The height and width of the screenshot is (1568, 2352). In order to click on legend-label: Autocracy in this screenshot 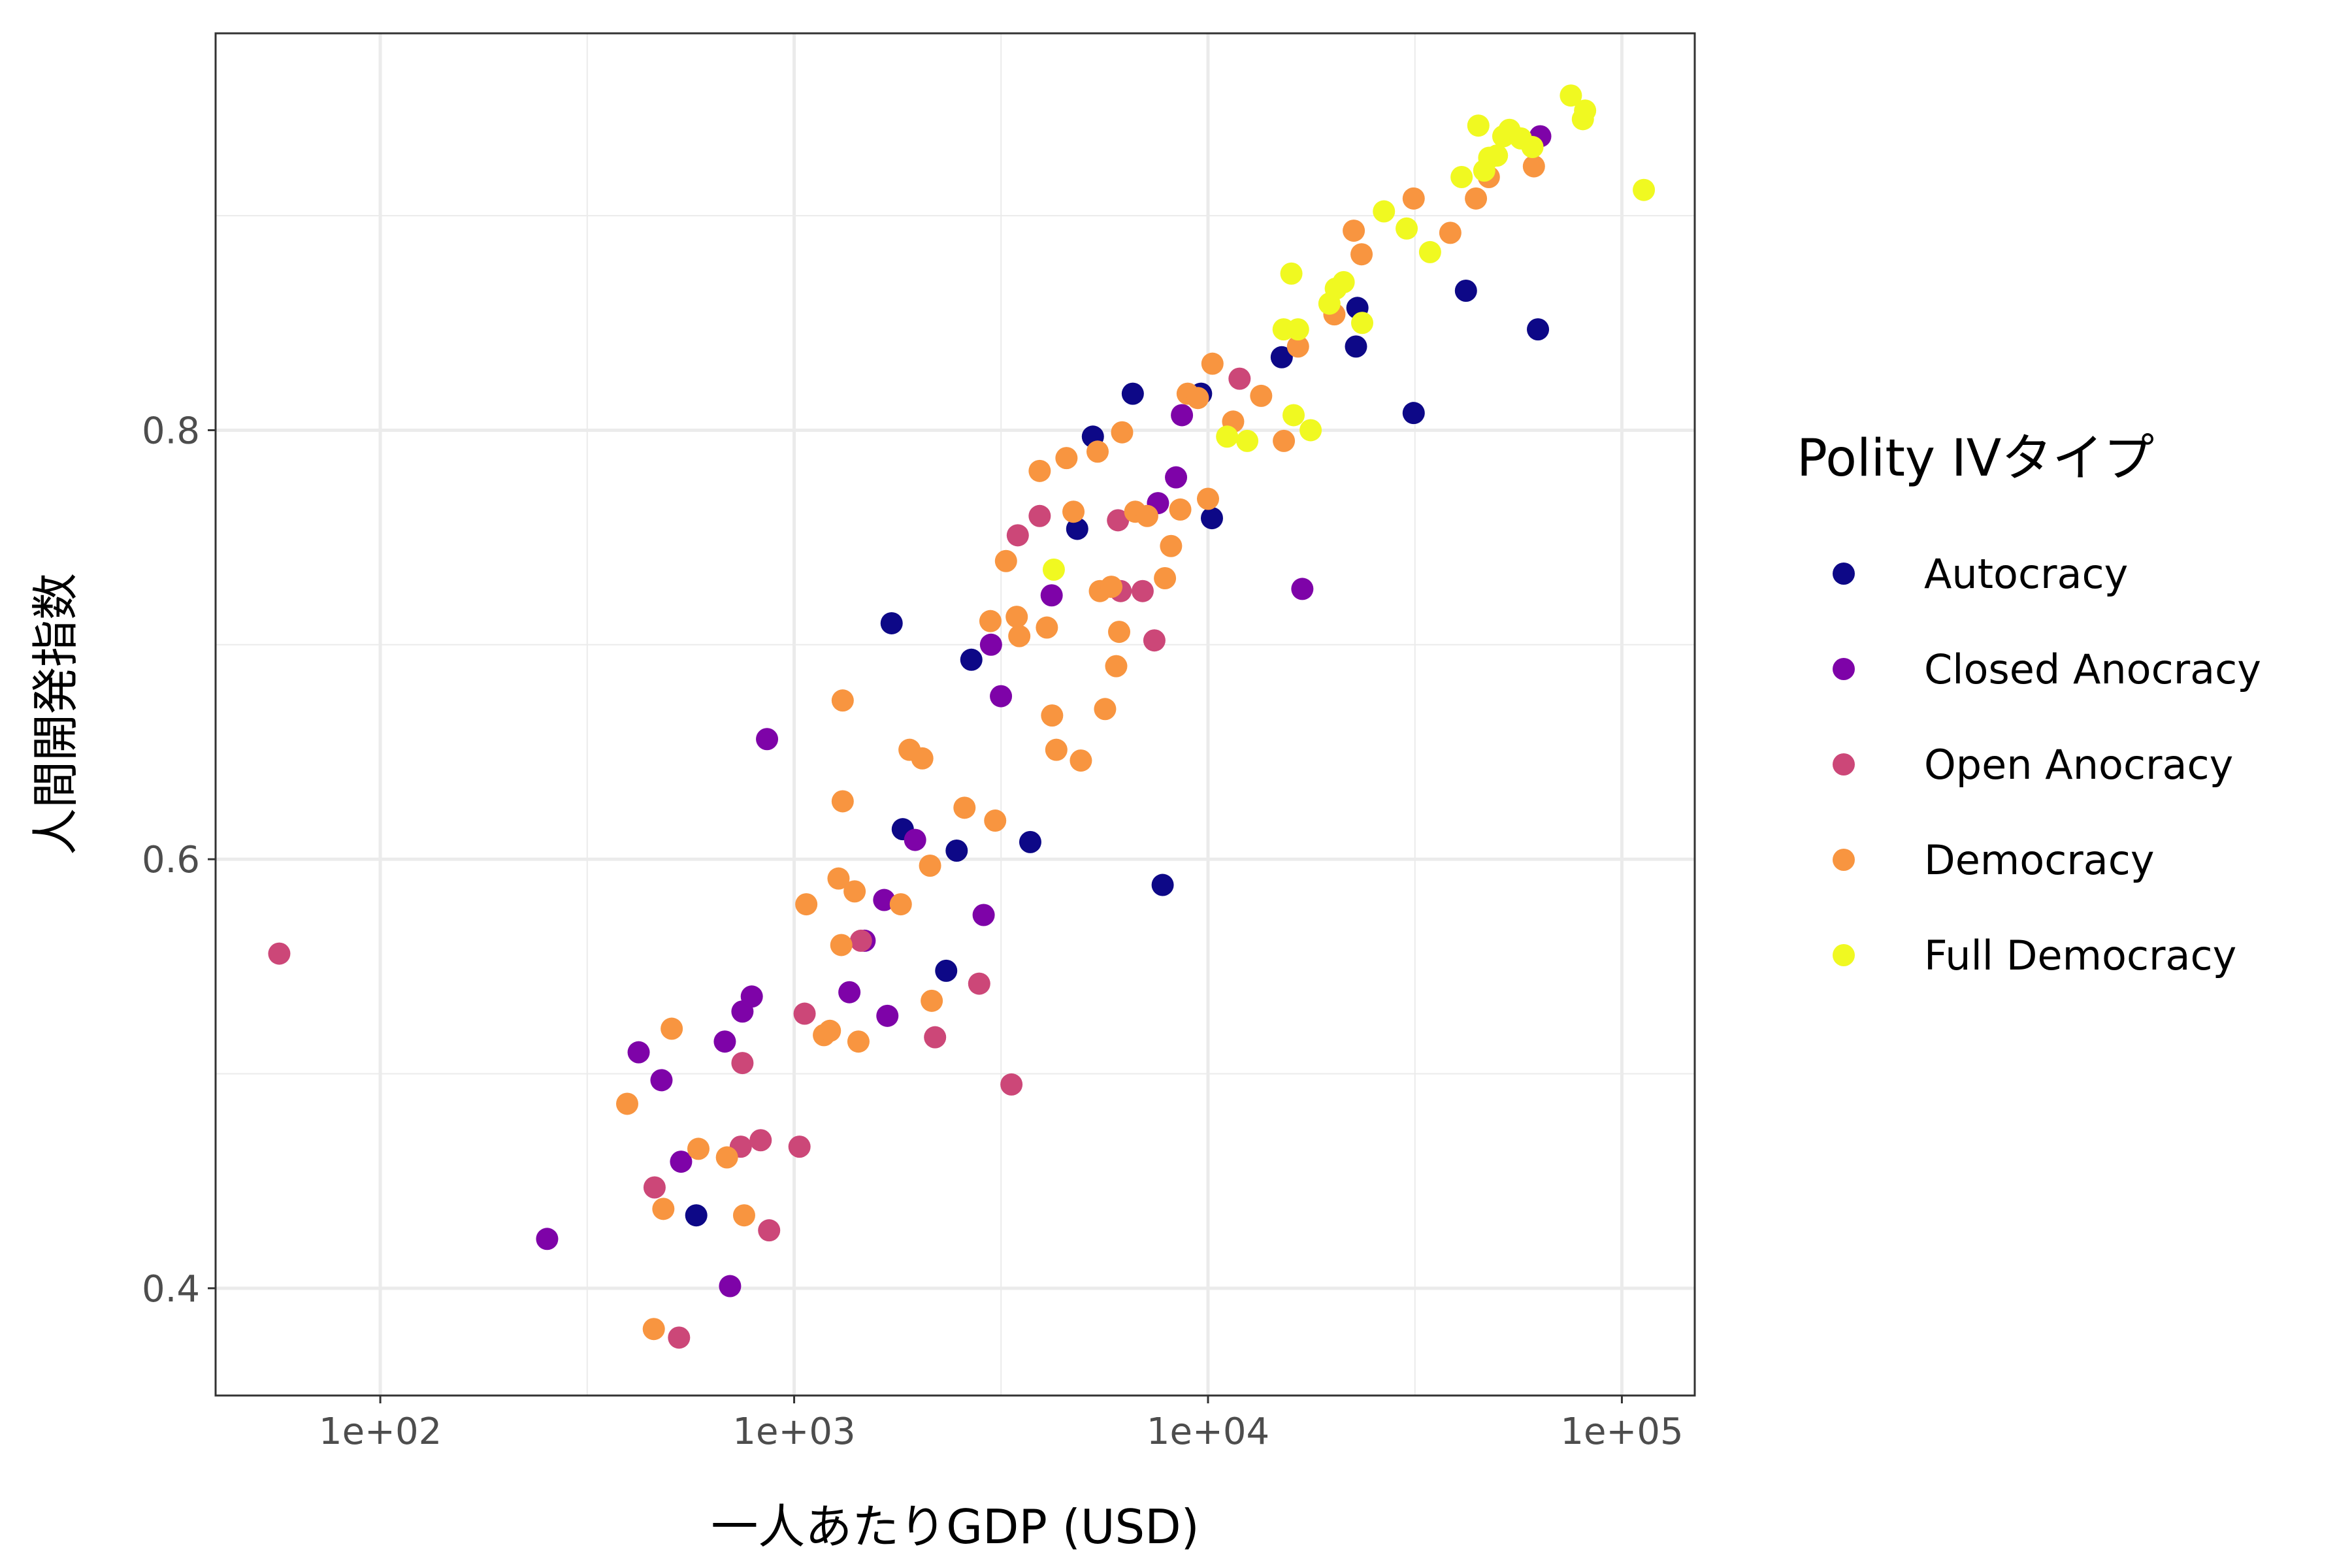, I will do `click(2026, 574)`.